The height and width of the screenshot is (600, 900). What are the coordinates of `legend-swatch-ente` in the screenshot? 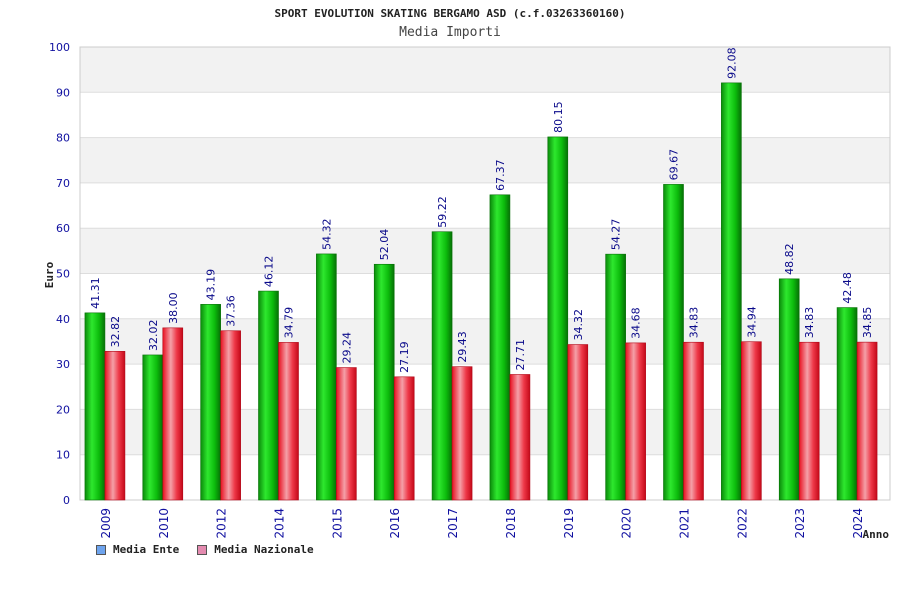 It's located at (101, 549).